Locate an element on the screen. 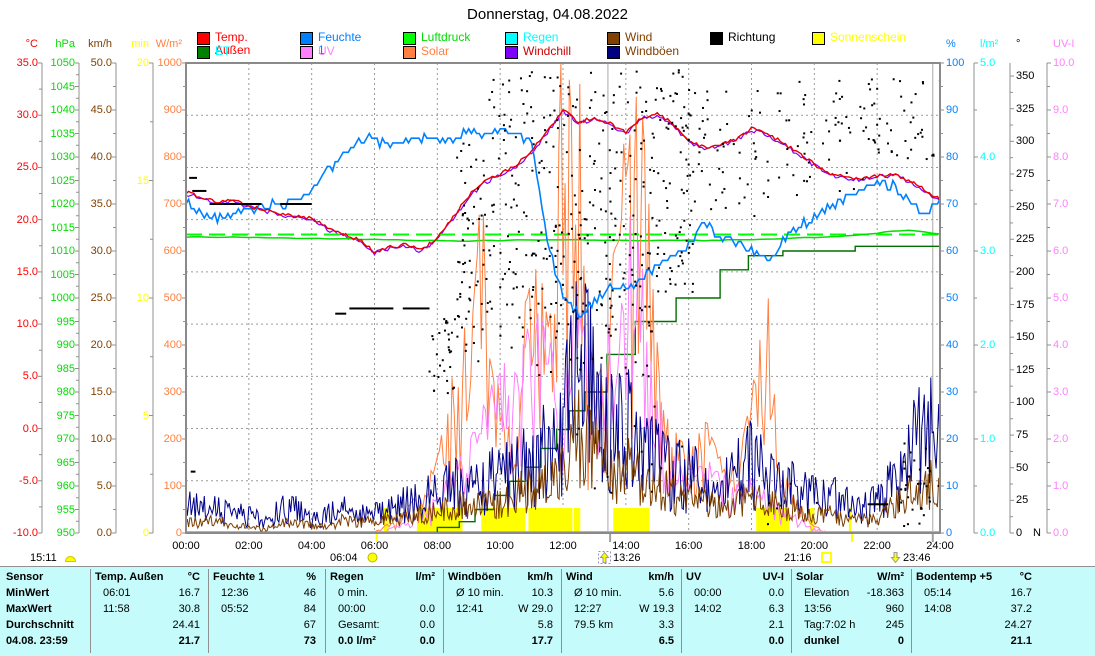 The image size is (1095, 656). stats-col-windb-en-info: 12:41 is located at coordinates (470, 609).